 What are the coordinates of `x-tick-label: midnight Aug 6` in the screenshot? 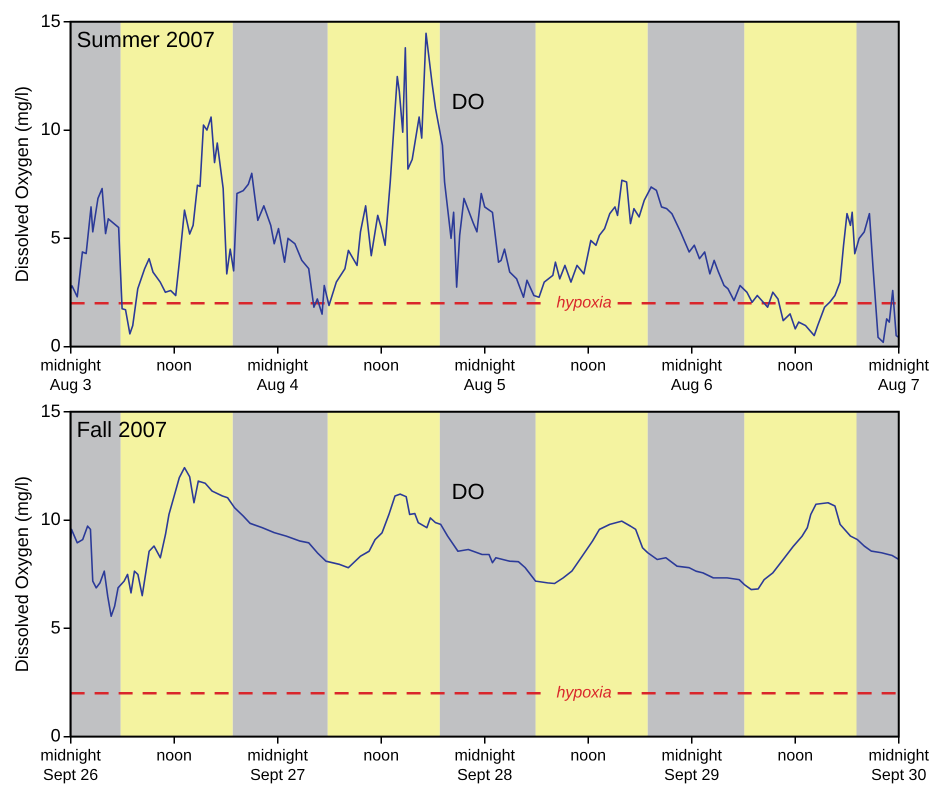 It's located at (692, 376).